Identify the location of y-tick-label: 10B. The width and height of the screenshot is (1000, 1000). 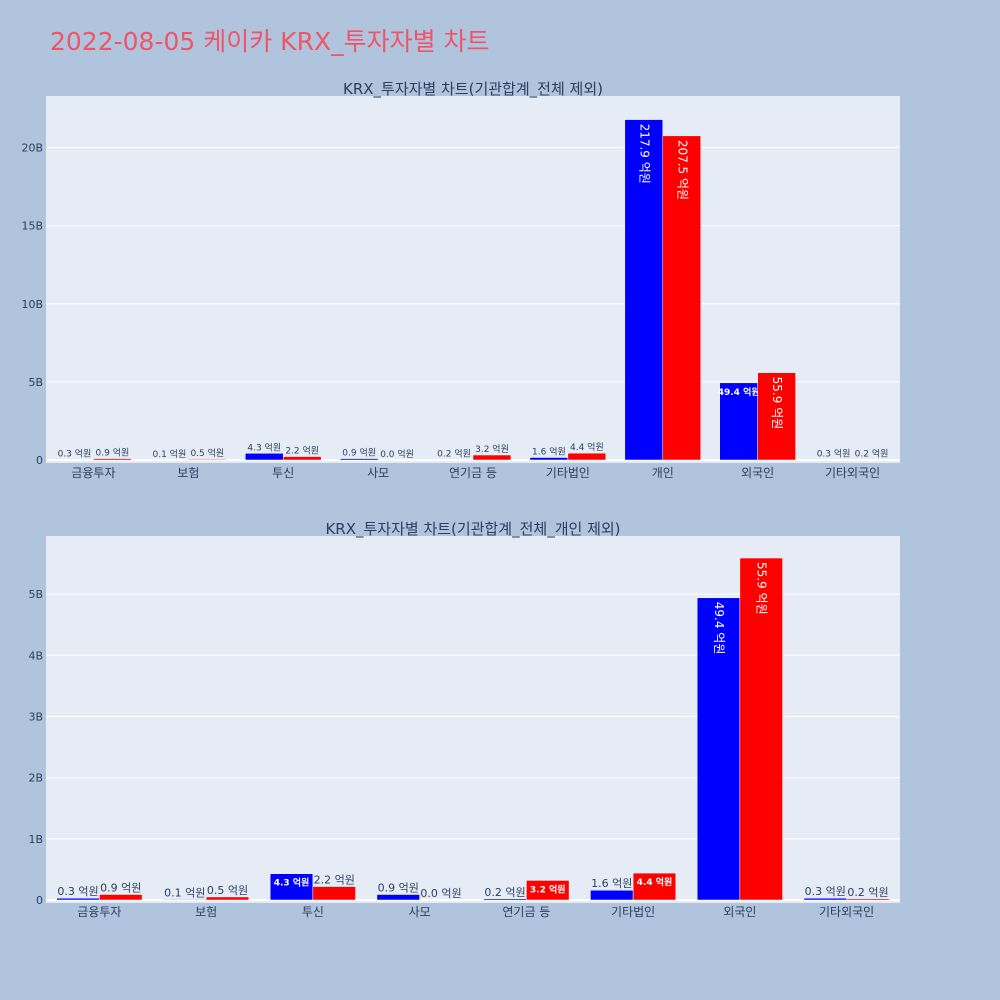
(32, 304).